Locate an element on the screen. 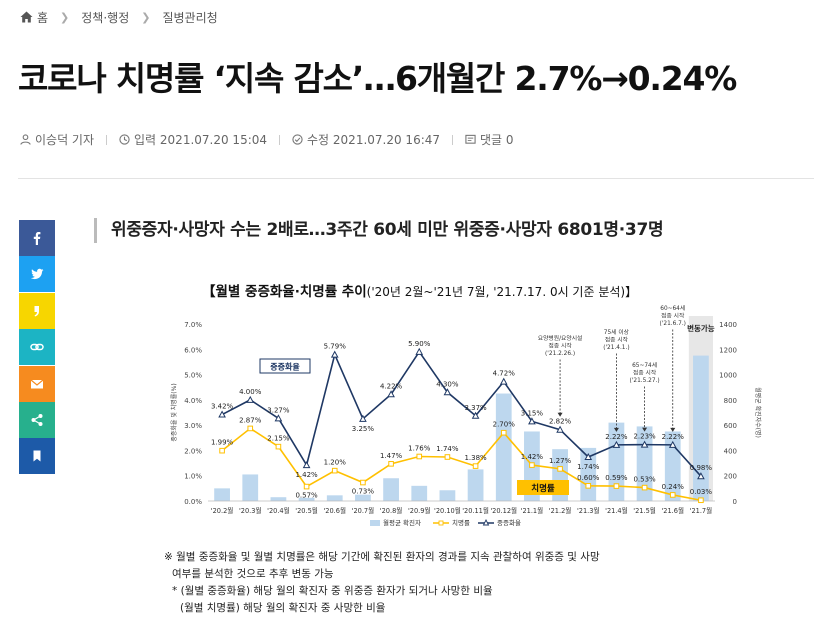 This screenshot has width=814, height=635. share-more-button is located at coordinates (37, 419).